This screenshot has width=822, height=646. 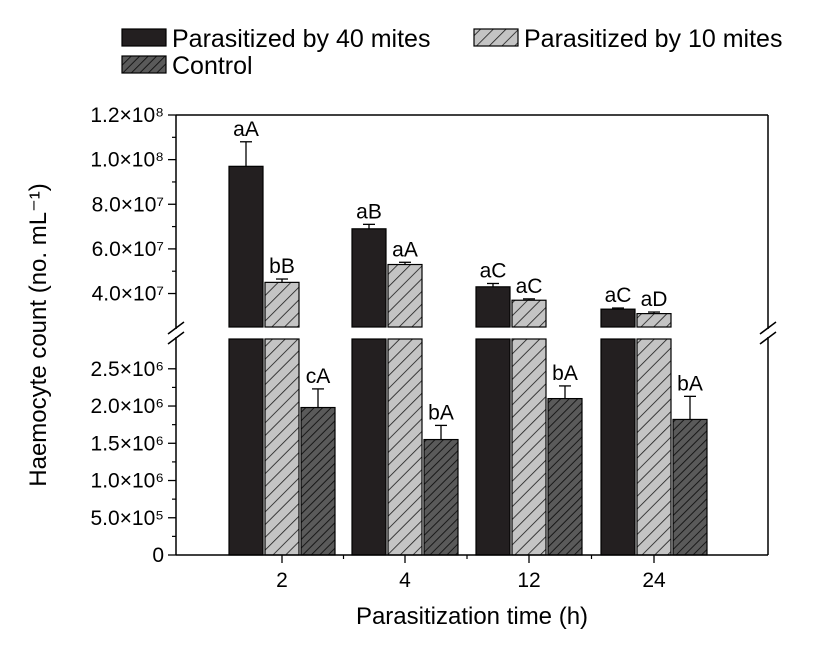 I want to click on significance-label: aB, so click(x=369, y=211).